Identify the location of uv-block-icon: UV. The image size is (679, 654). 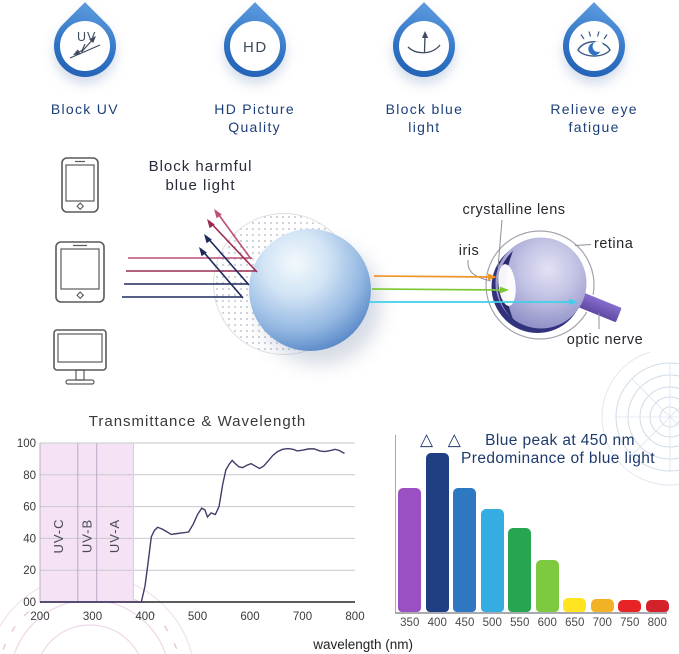
(85, 44).